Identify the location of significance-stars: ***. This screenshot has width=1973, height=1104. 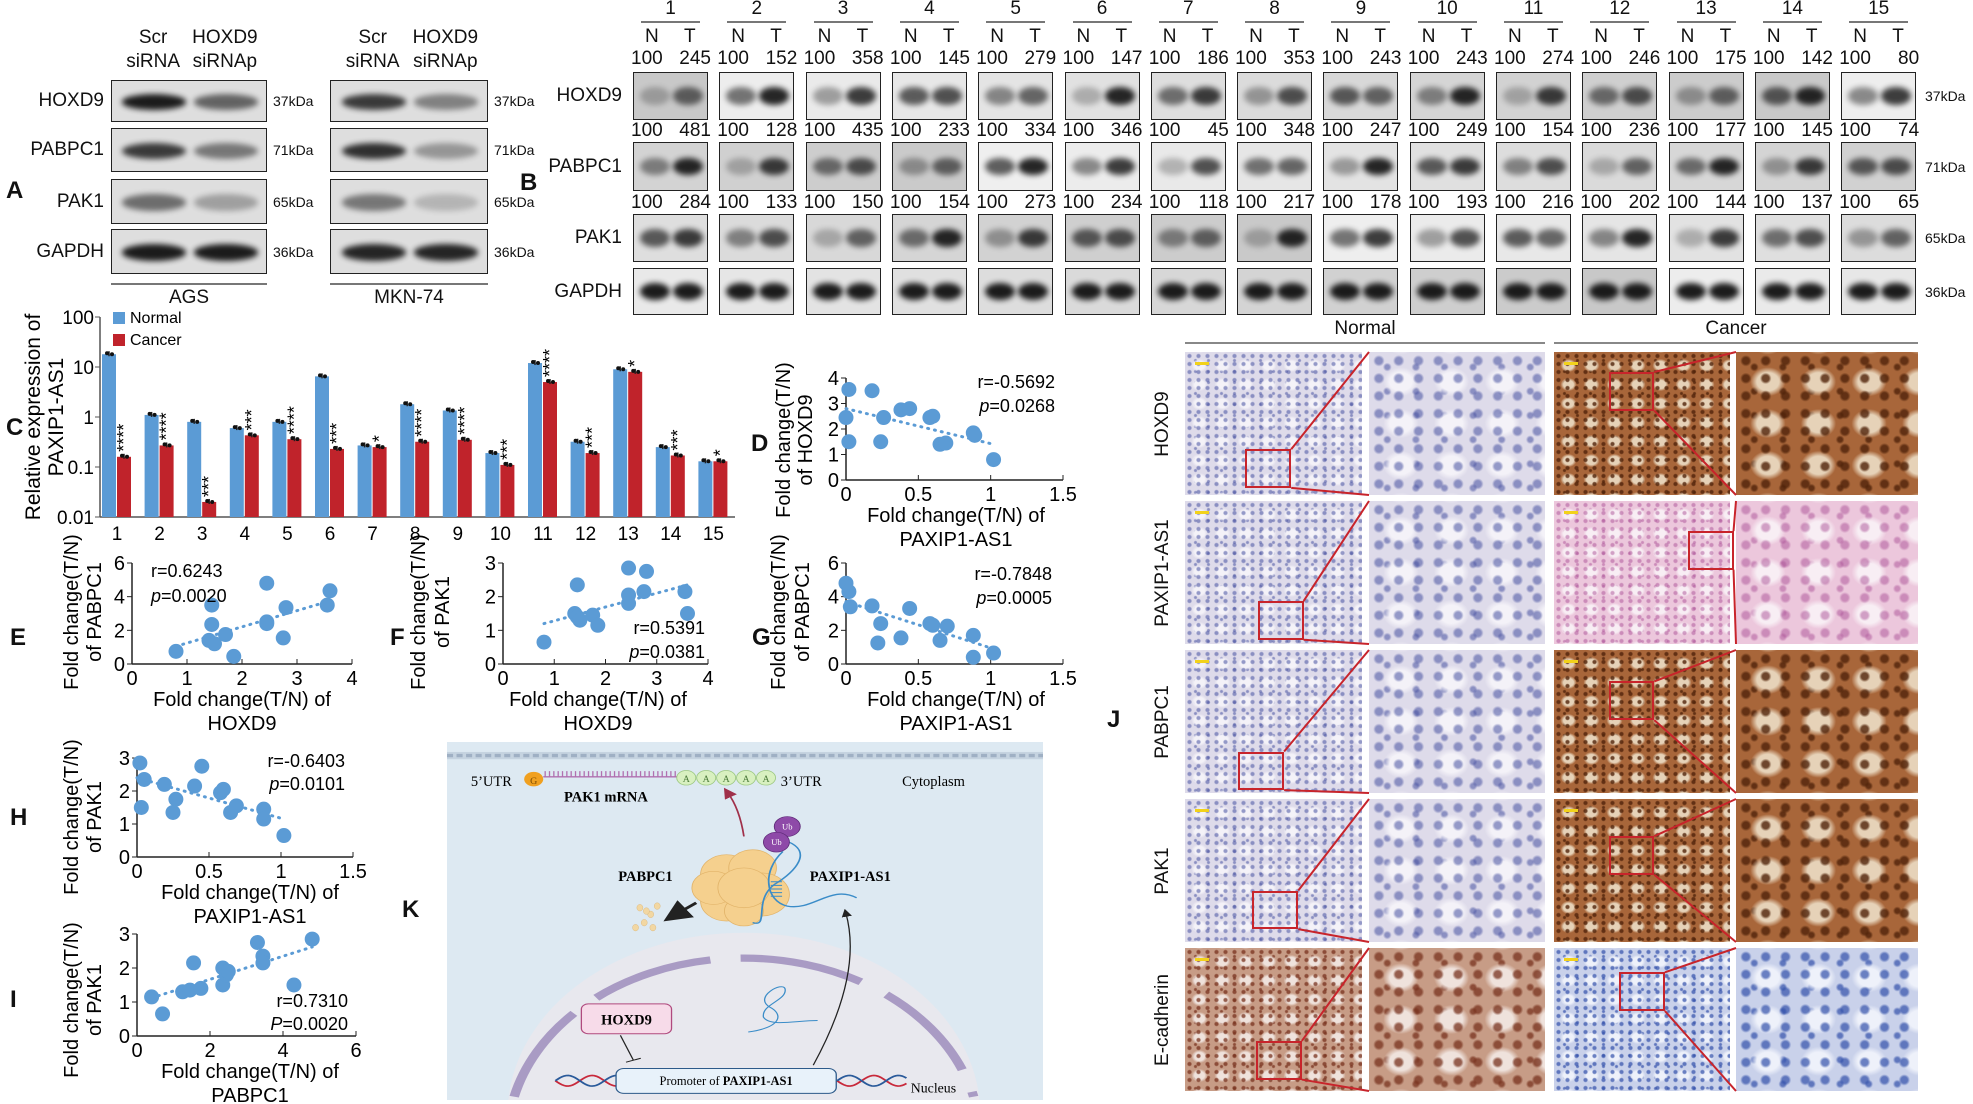
(507, 449).